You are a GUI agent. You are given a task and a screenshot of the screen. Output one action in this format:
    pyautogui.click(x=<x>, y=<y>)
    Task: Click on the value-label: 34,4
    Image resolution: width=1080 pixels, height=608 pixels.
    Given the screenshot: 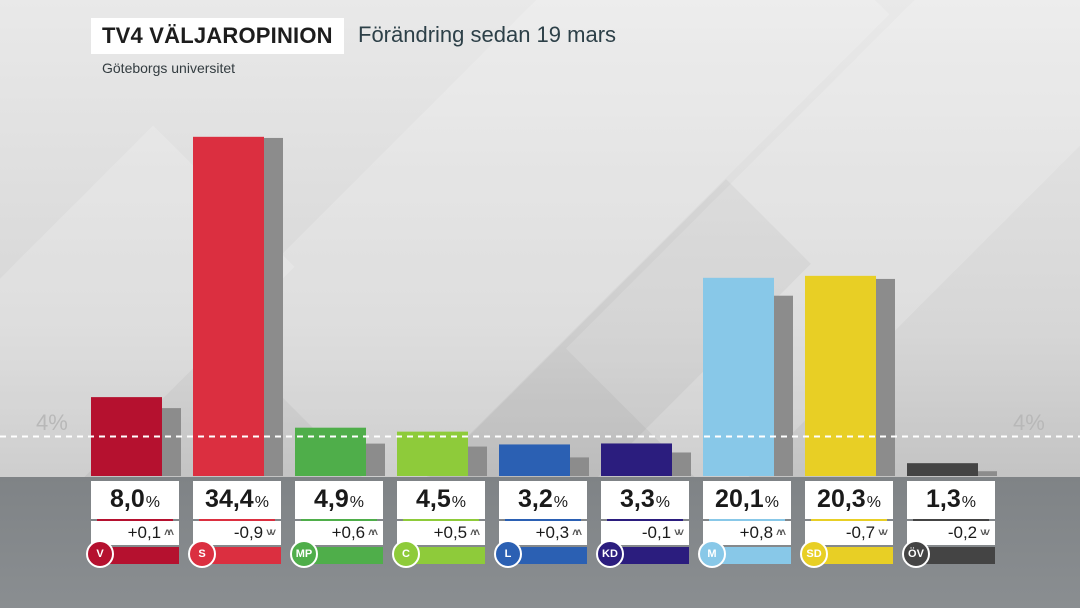 What is the action you would take?
    pyautogui.click(x=229, y=499)
    